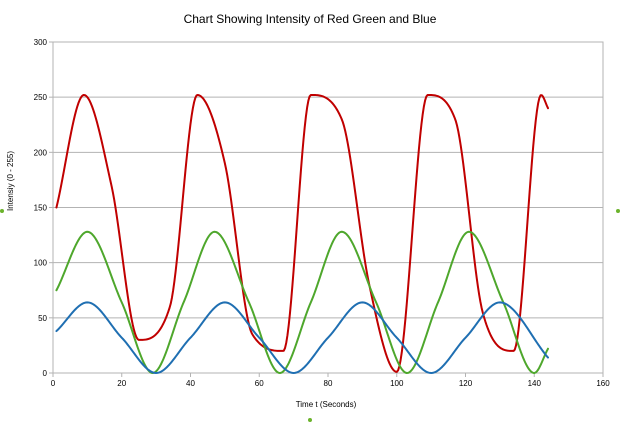  Describe the element at coordinates (190, 383) in the screenshot. I see `x-tick-label: 40` at that location.